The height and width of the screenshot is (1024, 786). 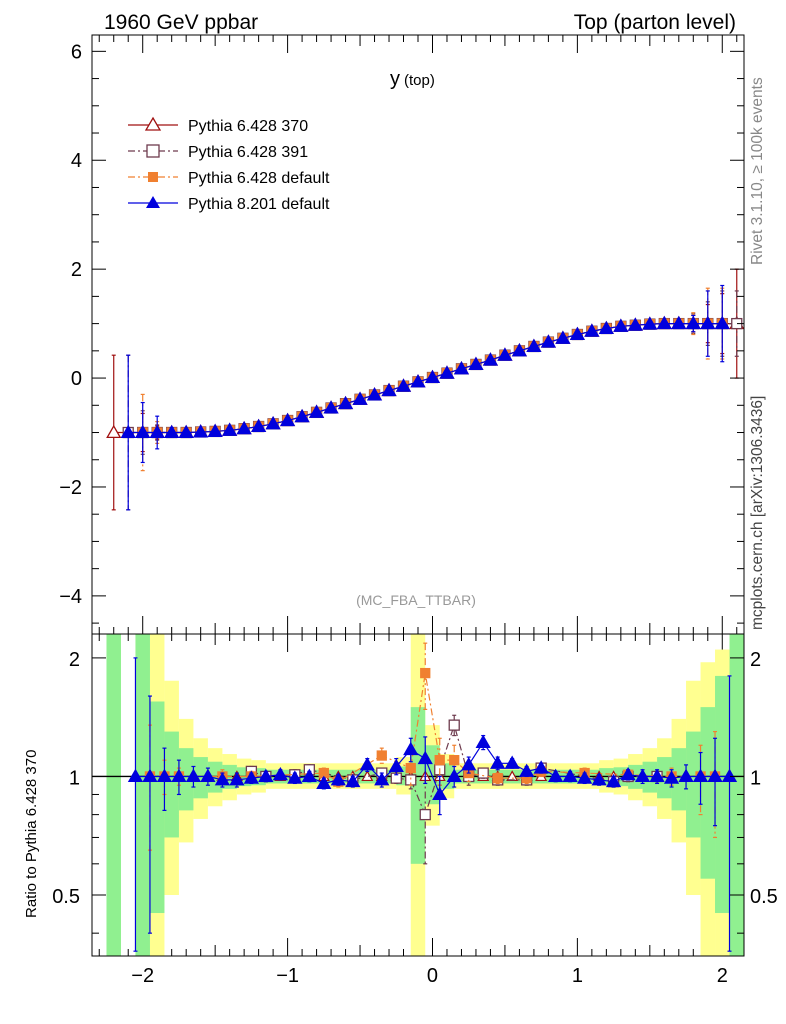 I want to click on ratio-tick-label-2: 2, so click(x=74, y=660).